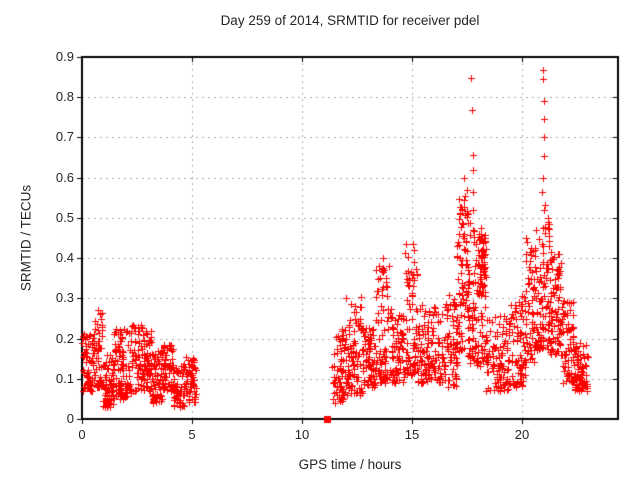 Image resolution: width=640 pixels, height=480 pixels. I want to click on x-tick-label: 0, so click(82, 434).